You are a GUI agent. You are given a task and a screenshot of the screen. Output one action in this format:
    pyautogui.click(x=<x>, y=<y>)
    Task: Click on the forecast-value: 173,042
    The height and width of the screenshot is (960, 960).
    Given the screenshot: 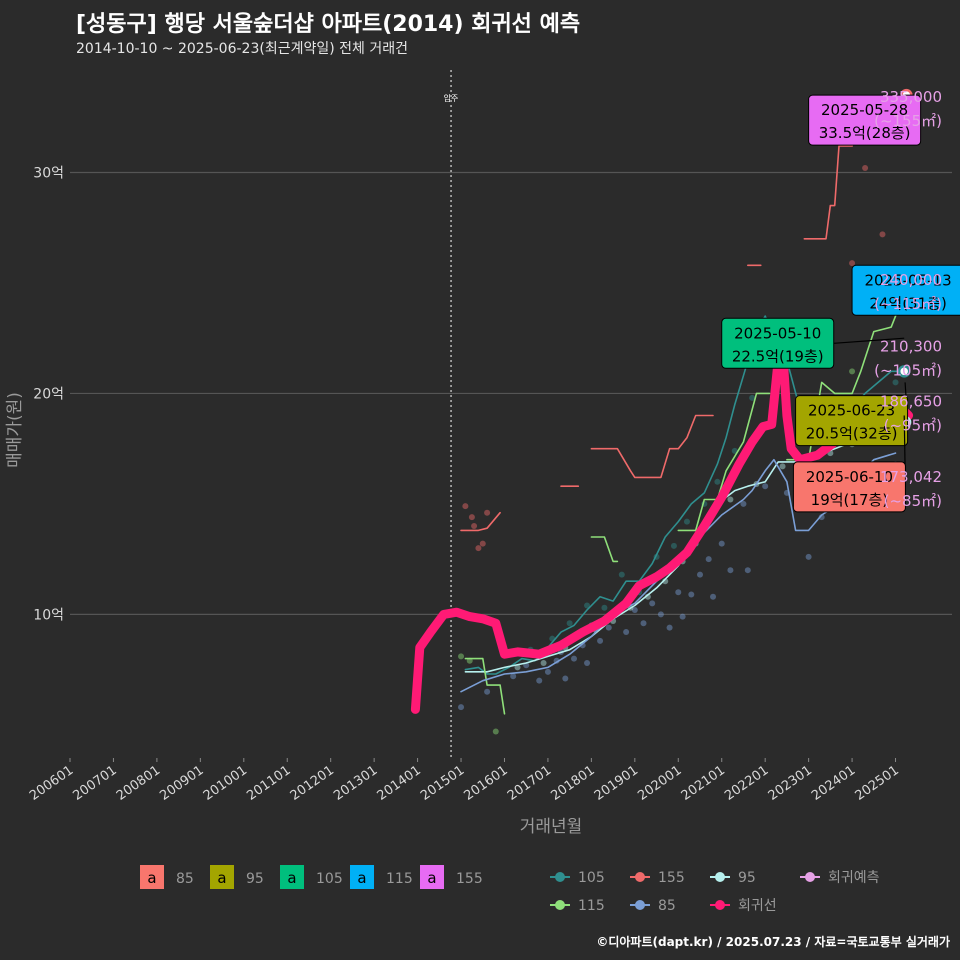 What is the action you would take?
    pyautogui.click(x=911, y=477)
    